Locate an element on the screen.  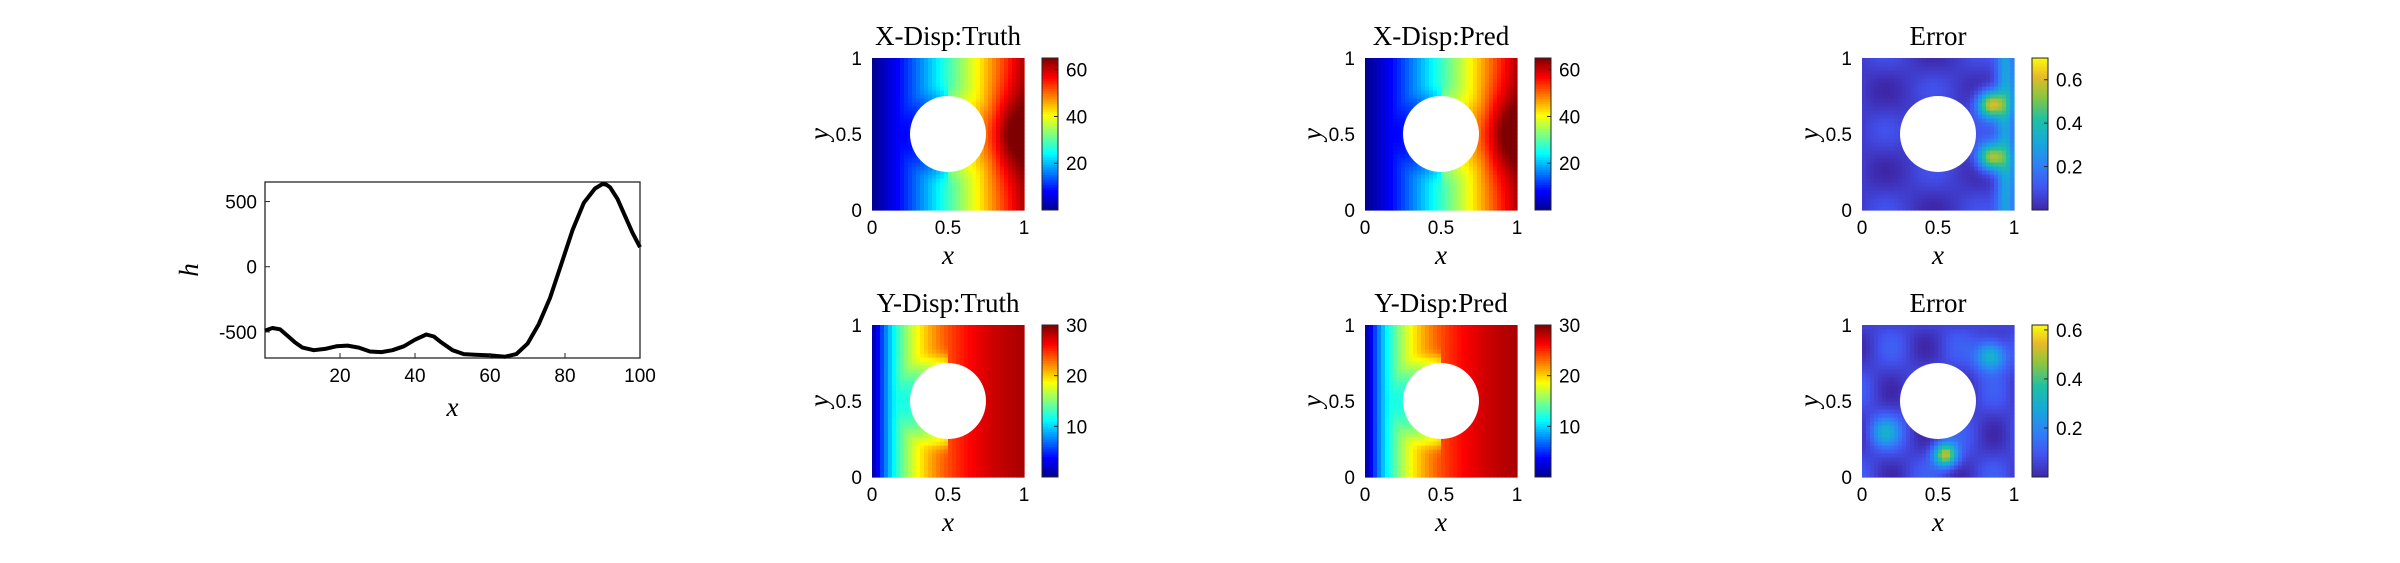
x-tick-label: 100 is located at coordinates (640, 376).